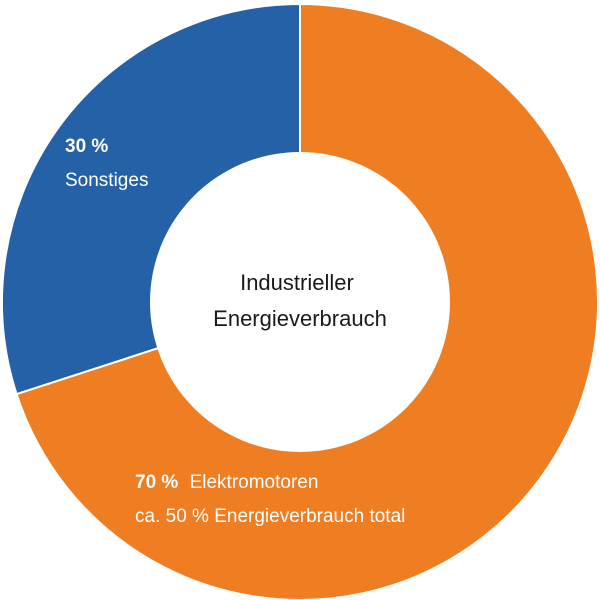 The image size is (600, 600). What do you see at coordinates (106, 163) in the screenshot?
I see `slice-label-sonstiges: 30 % Sonstiges` at bounding box center [106, 163].